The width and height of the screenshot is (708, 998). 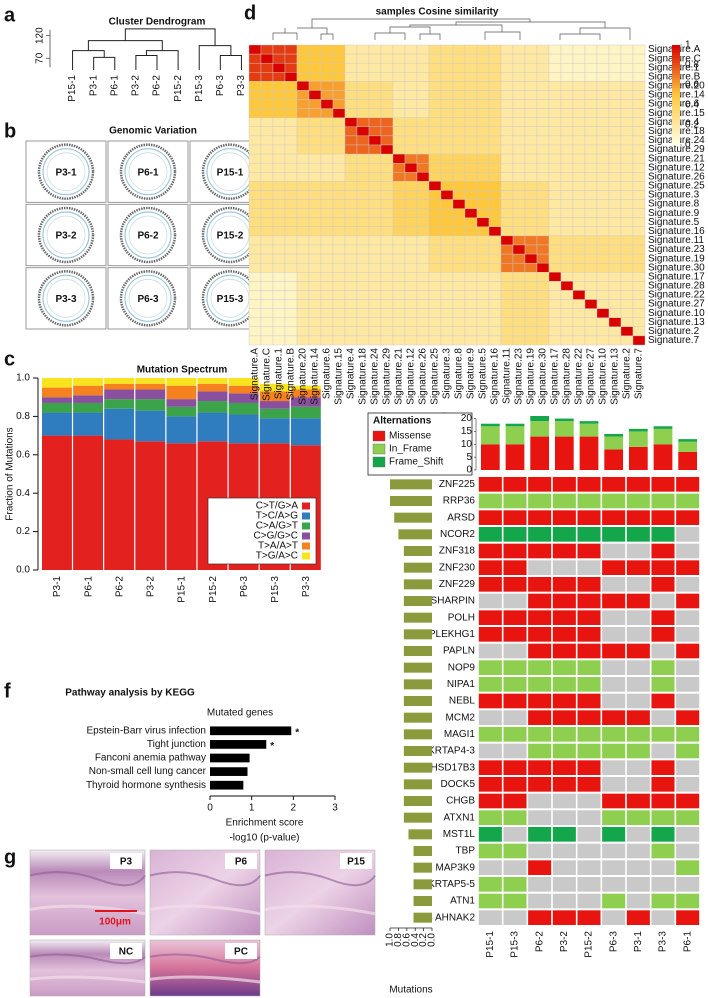 What do you see at coordinates (457, 484) in the screenshot?
I see `gene-label: ZNF225` at bounding box center [457, 484].